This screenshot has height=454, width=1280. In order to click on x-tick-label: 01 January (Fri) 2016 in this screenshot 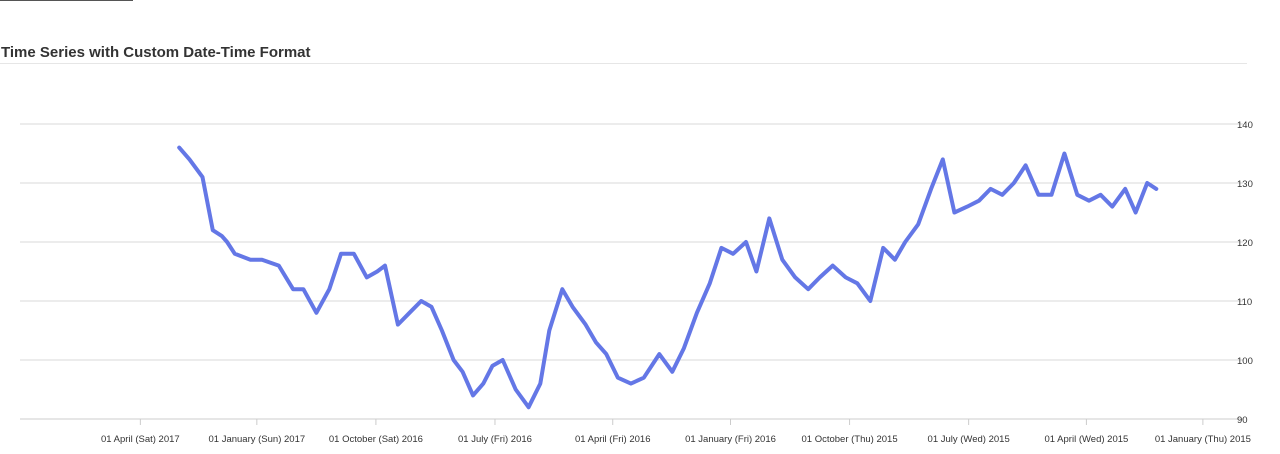, I will do `click(730, 439)`.